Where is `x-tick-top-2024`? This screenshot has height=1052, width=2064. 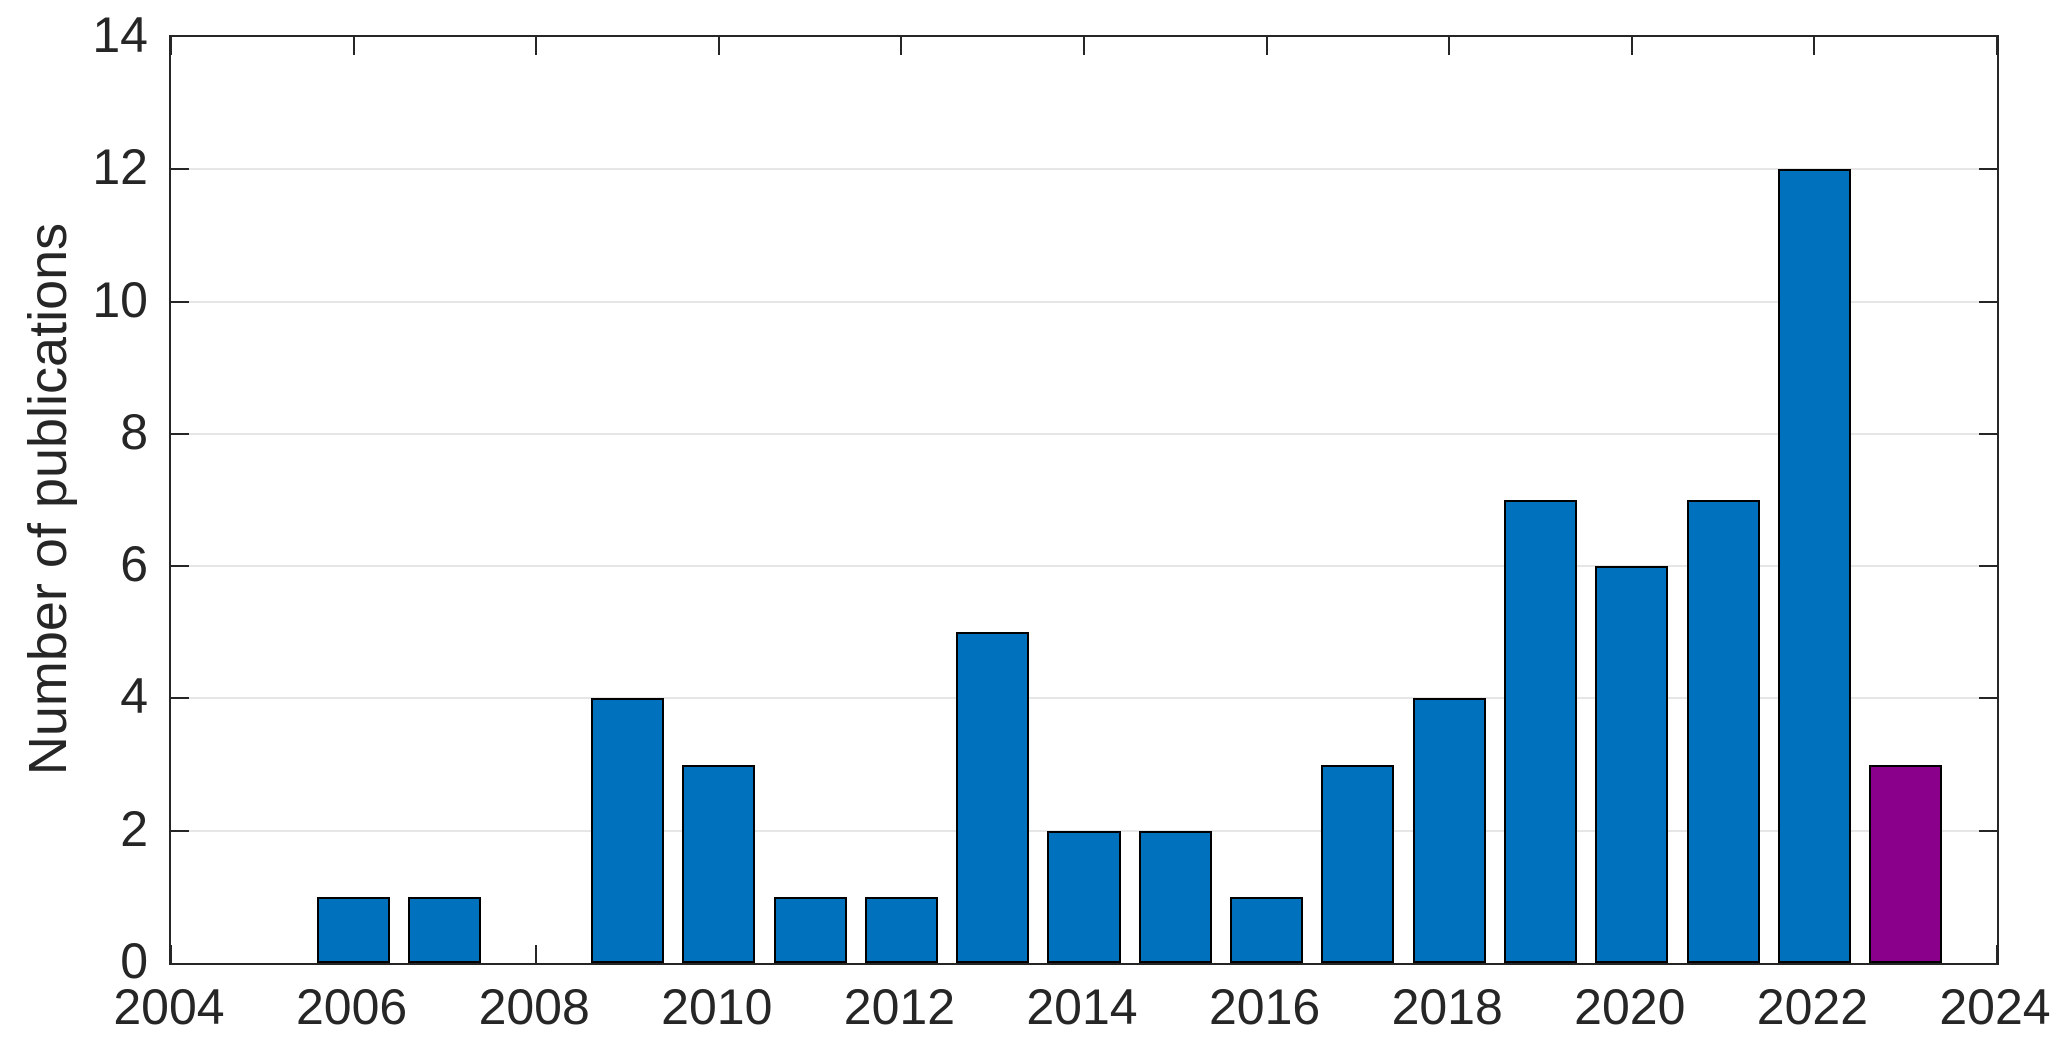
x-tick-top-2024 is located at coordinates (1997, 46).